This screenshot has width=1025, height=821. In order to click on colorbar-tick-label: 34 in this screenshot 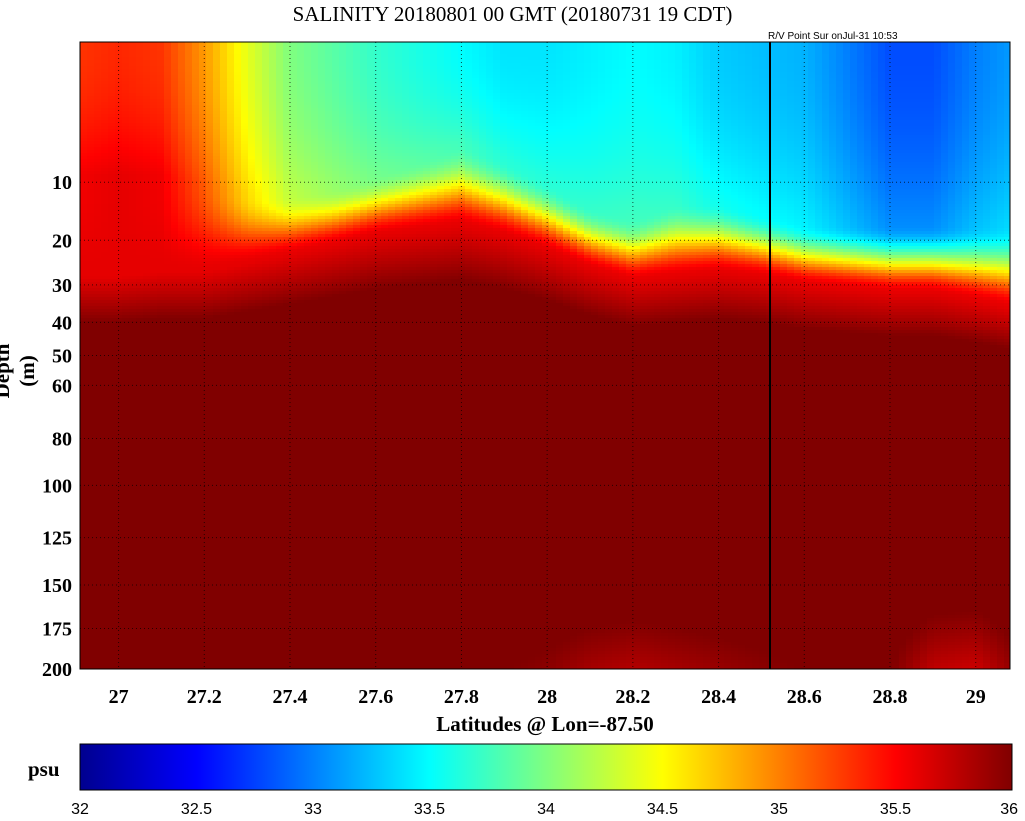, I will do `click(546, 809)`.